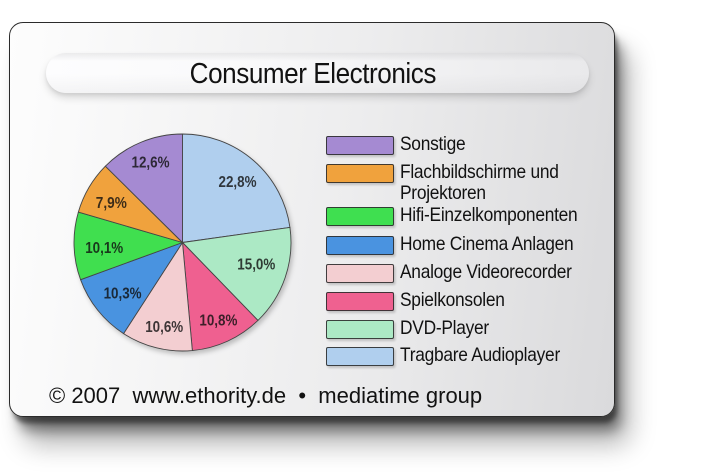 This screenshot has width=715, height=475. Describe the element at coordinates (151, 163) in the screenshot. I see `svg-text: 12,6%` at that location.